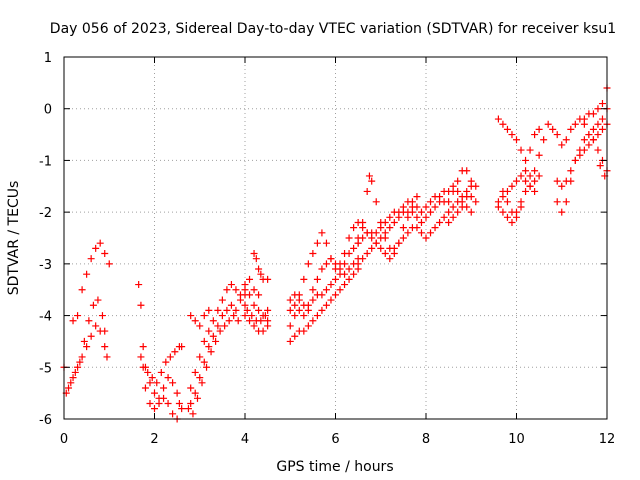 The width and height of the screenshot is (640, 480). I want to click on x-tick-label: 12, so click(607, 439).